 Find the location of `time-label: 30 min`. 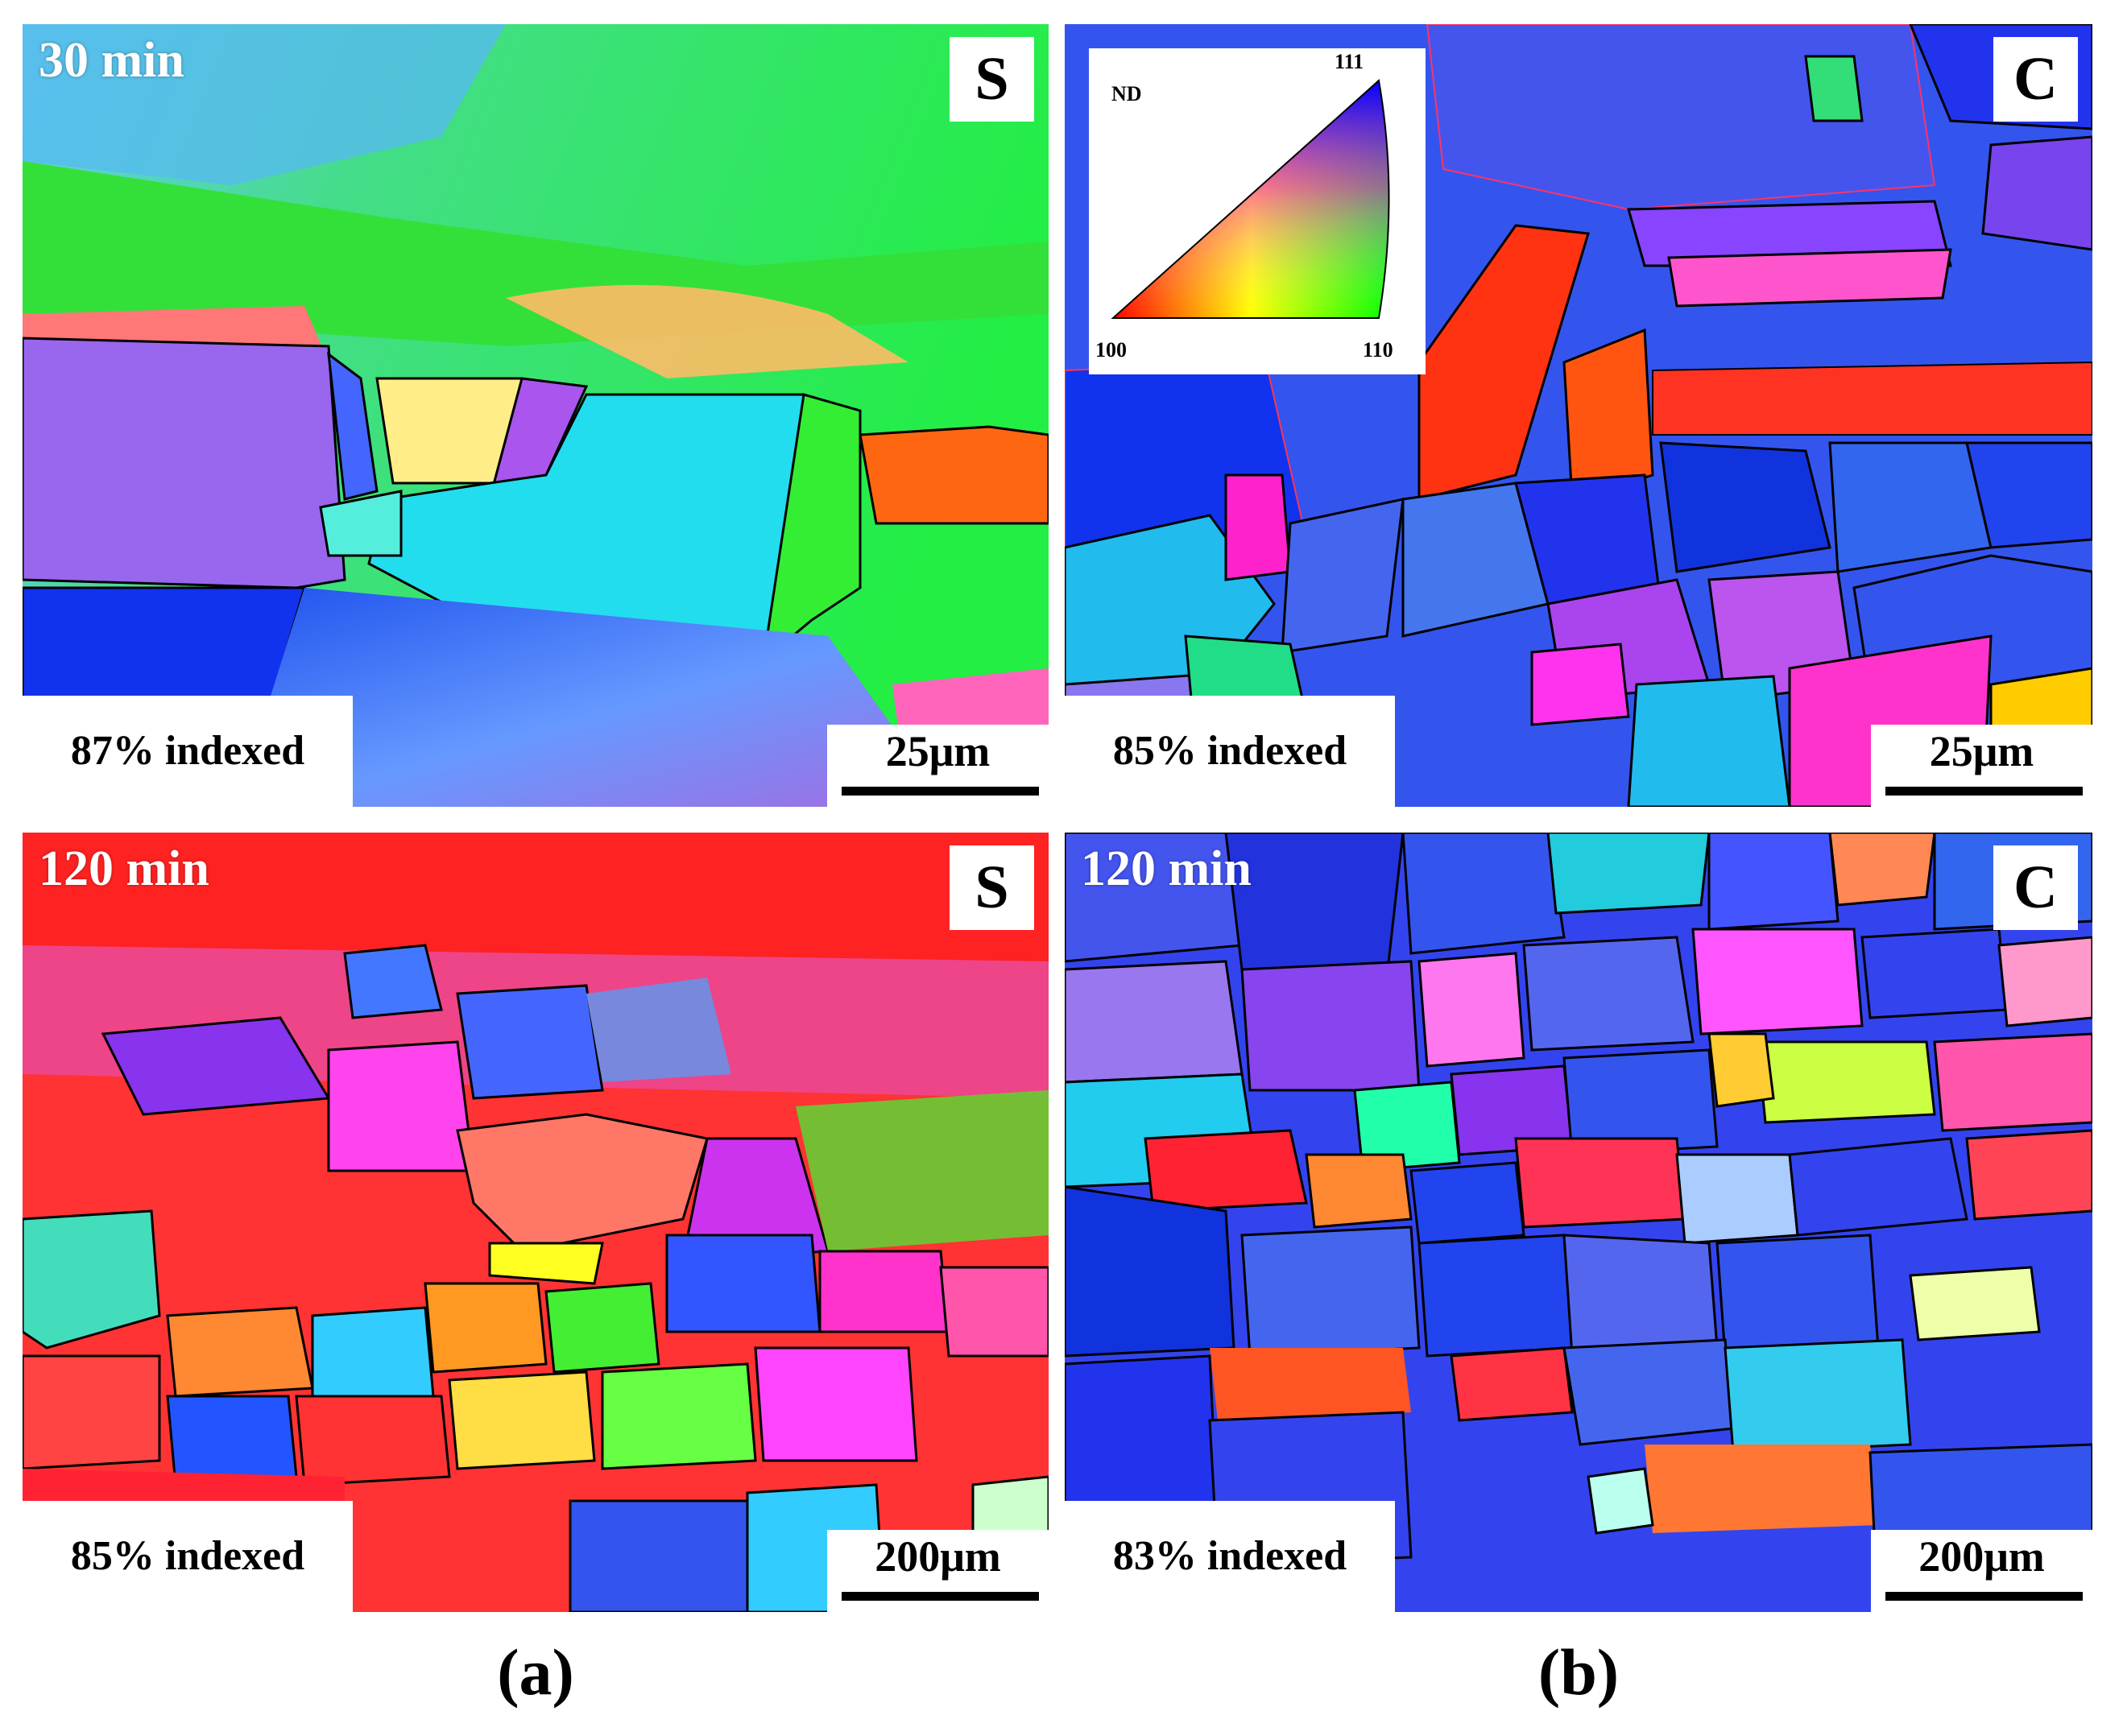

time-label: 30 min is located at coordinates (112, 61).